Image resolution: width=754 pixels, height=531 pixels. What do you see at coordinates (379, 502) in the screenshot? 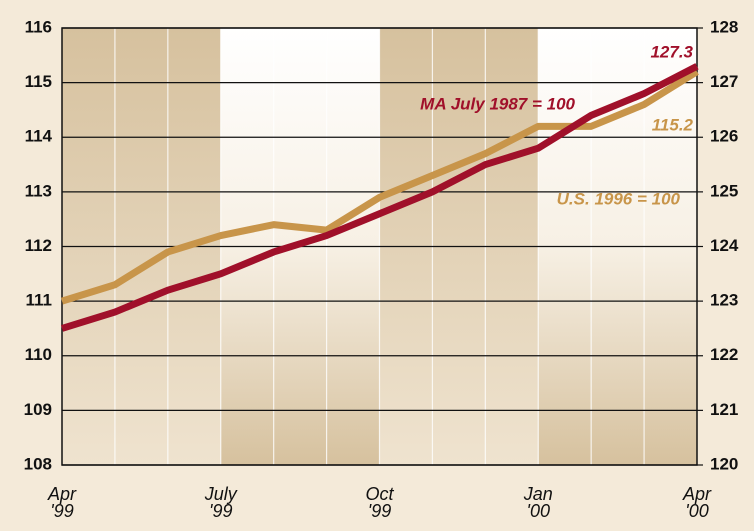
I see `x-tick-label: Oct '99` at bounding box center [379, 502].